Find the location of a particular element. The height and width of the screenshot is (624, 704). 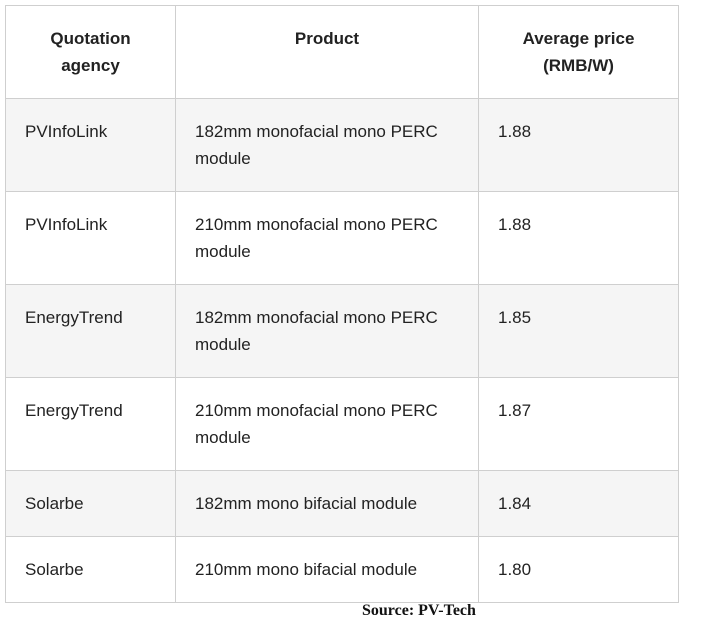

cell-price: 1.84 is located at coordinates (578, 503).